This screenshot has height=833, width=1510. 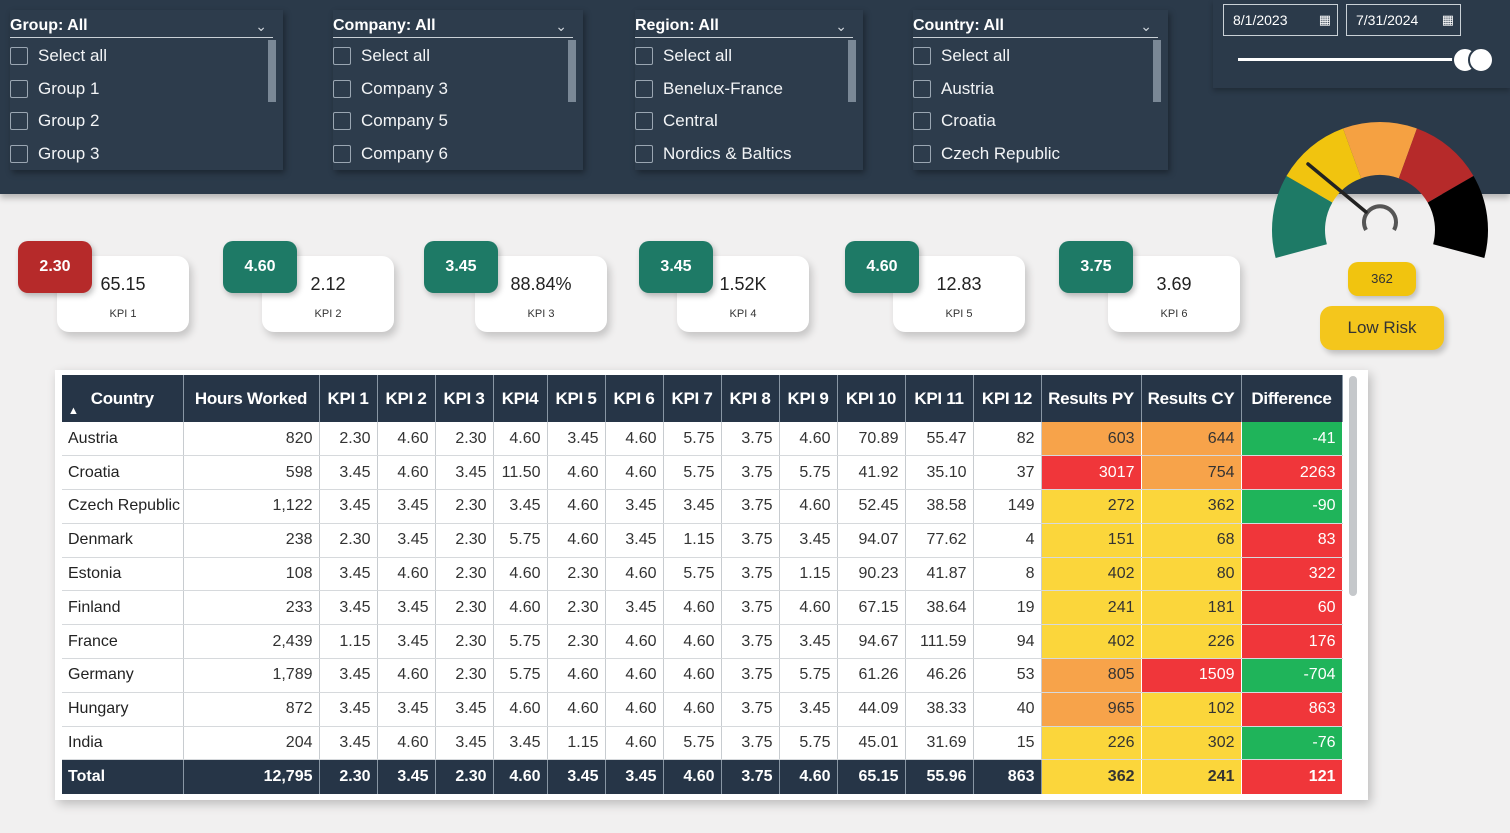 What do you see at coordinates (348, 398) in the screenshot?
I see `column-header: KPI 1` at bounding box center [348, 398].